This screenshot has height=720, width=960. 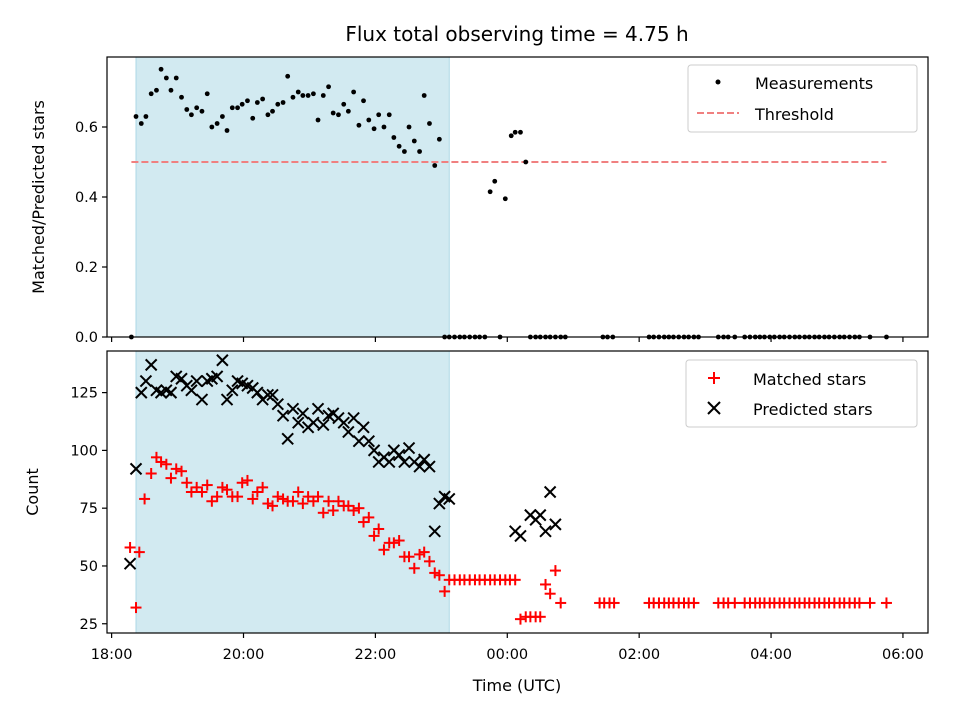 What do you see at coordinates (771, 655) in the screenshot?
I see `x-tick-label: 04:00` at bounding box center [771, 655].